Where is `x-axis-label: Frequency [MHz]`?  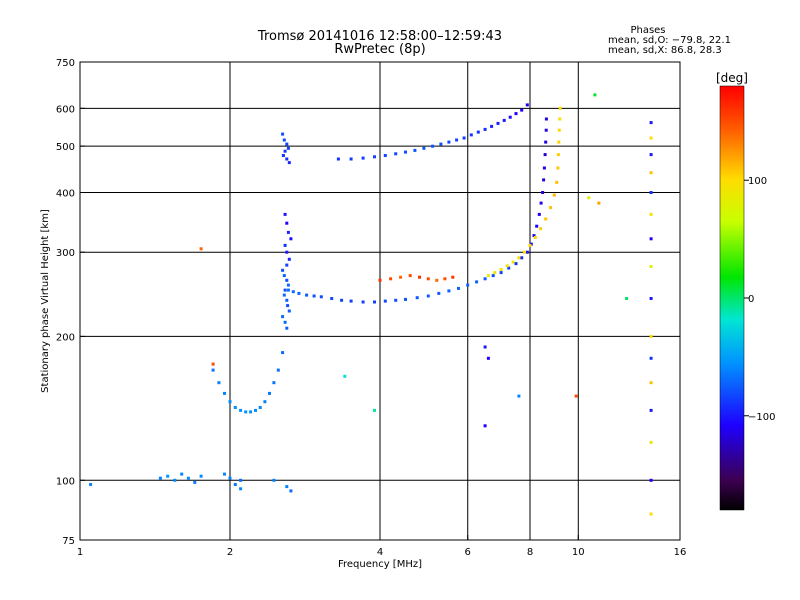 x-axis-label: Frequency [MHz] is located at coordinates (380, 564).